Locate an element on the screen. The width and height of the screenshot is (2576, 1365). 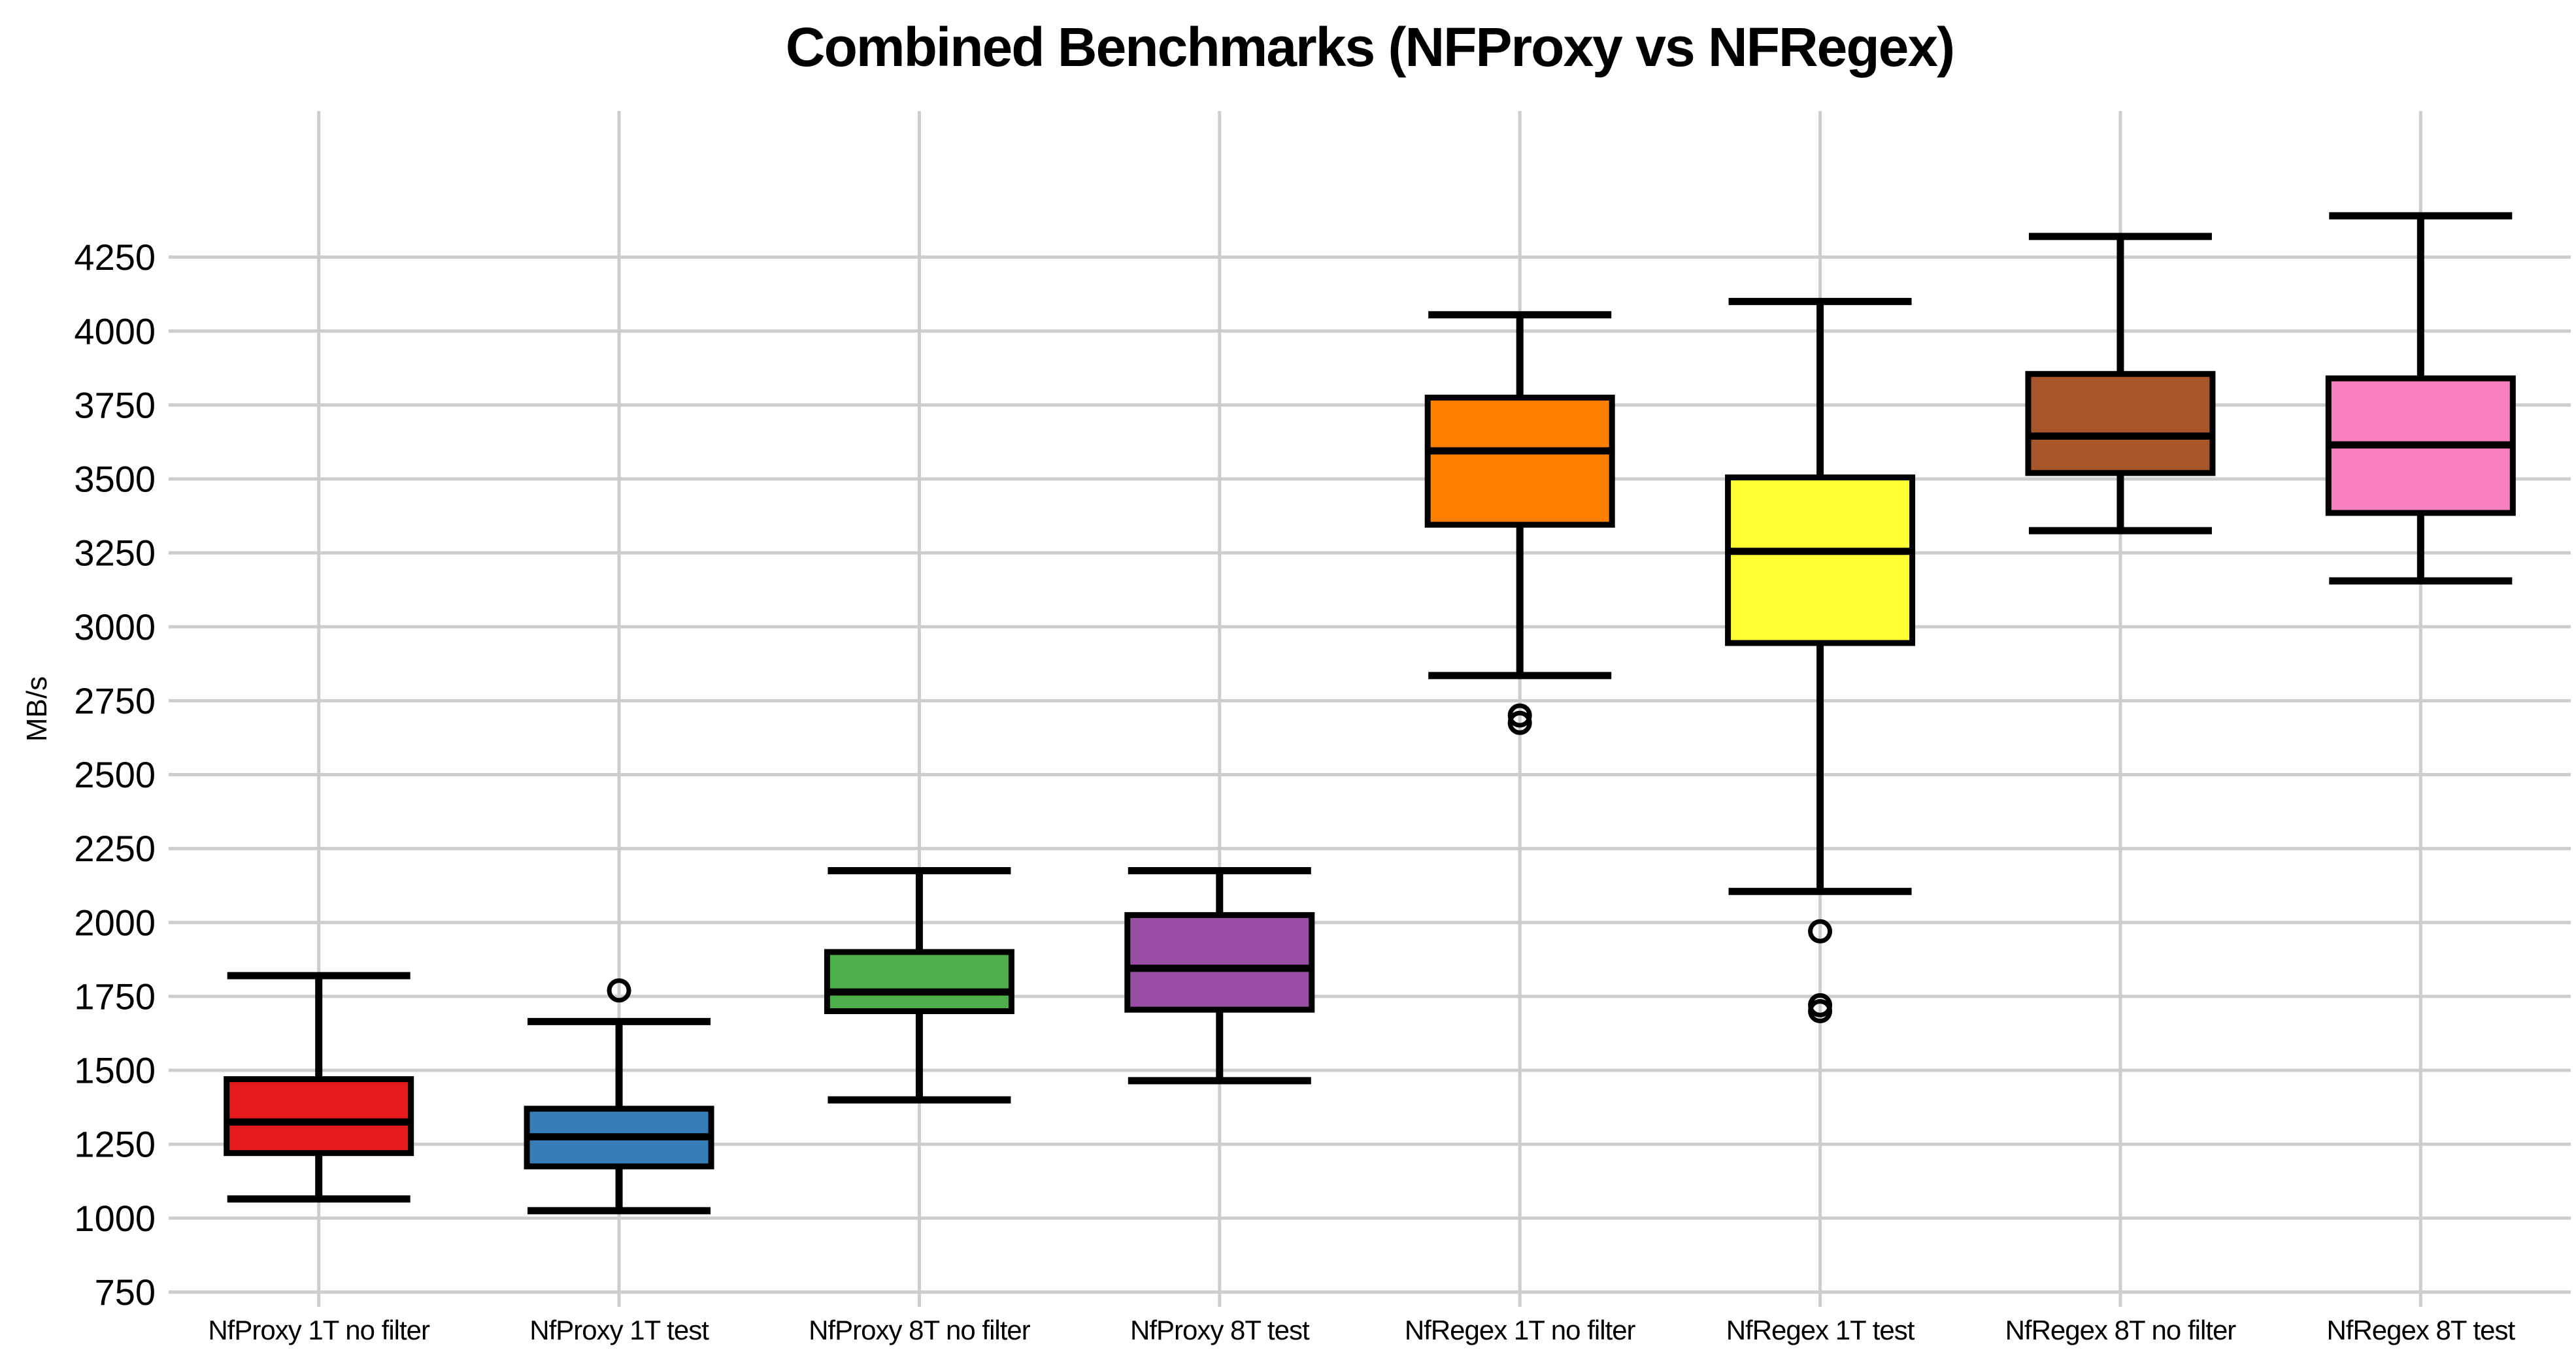
box-nfproxy-1t-no-filter is located at coordinates (319, 1087).